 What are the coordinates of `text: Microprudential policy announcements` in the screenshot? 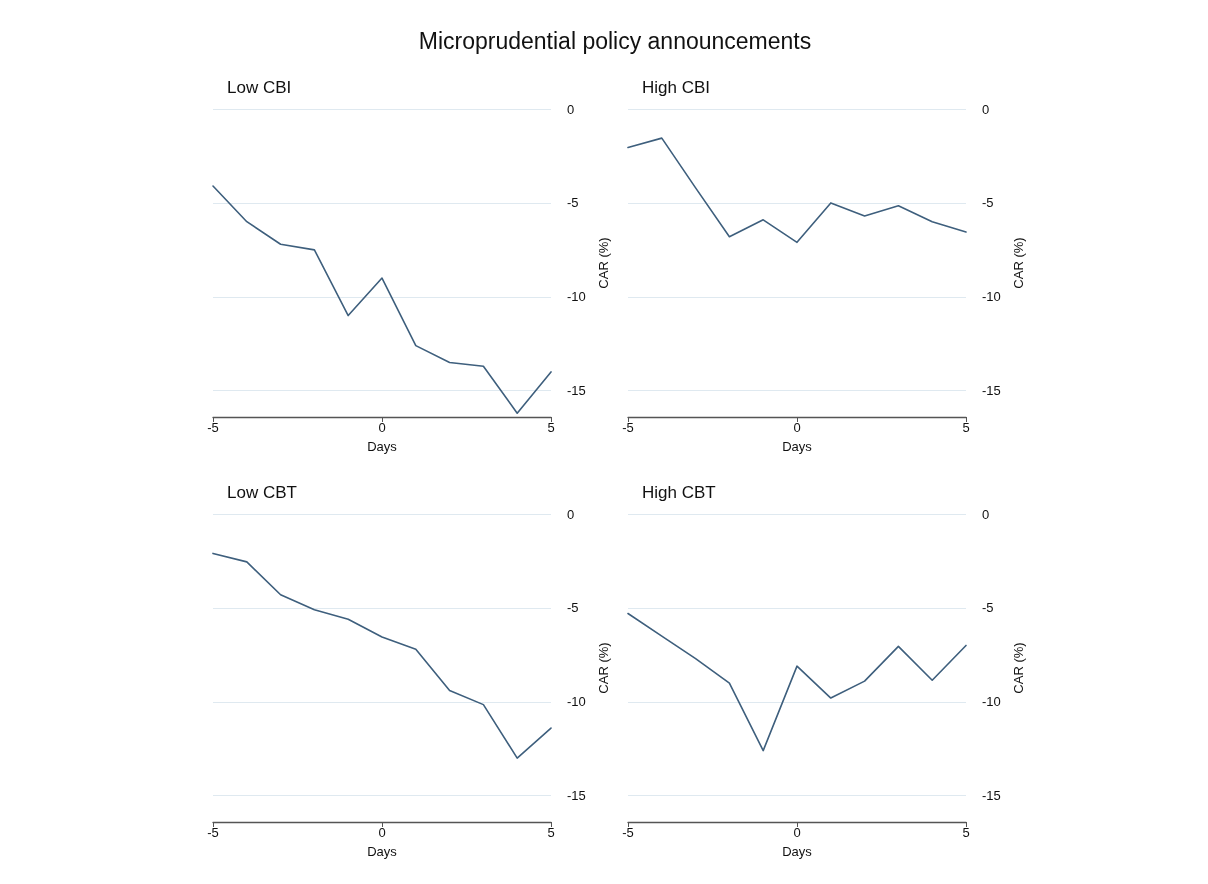 It's located at (615, 41).